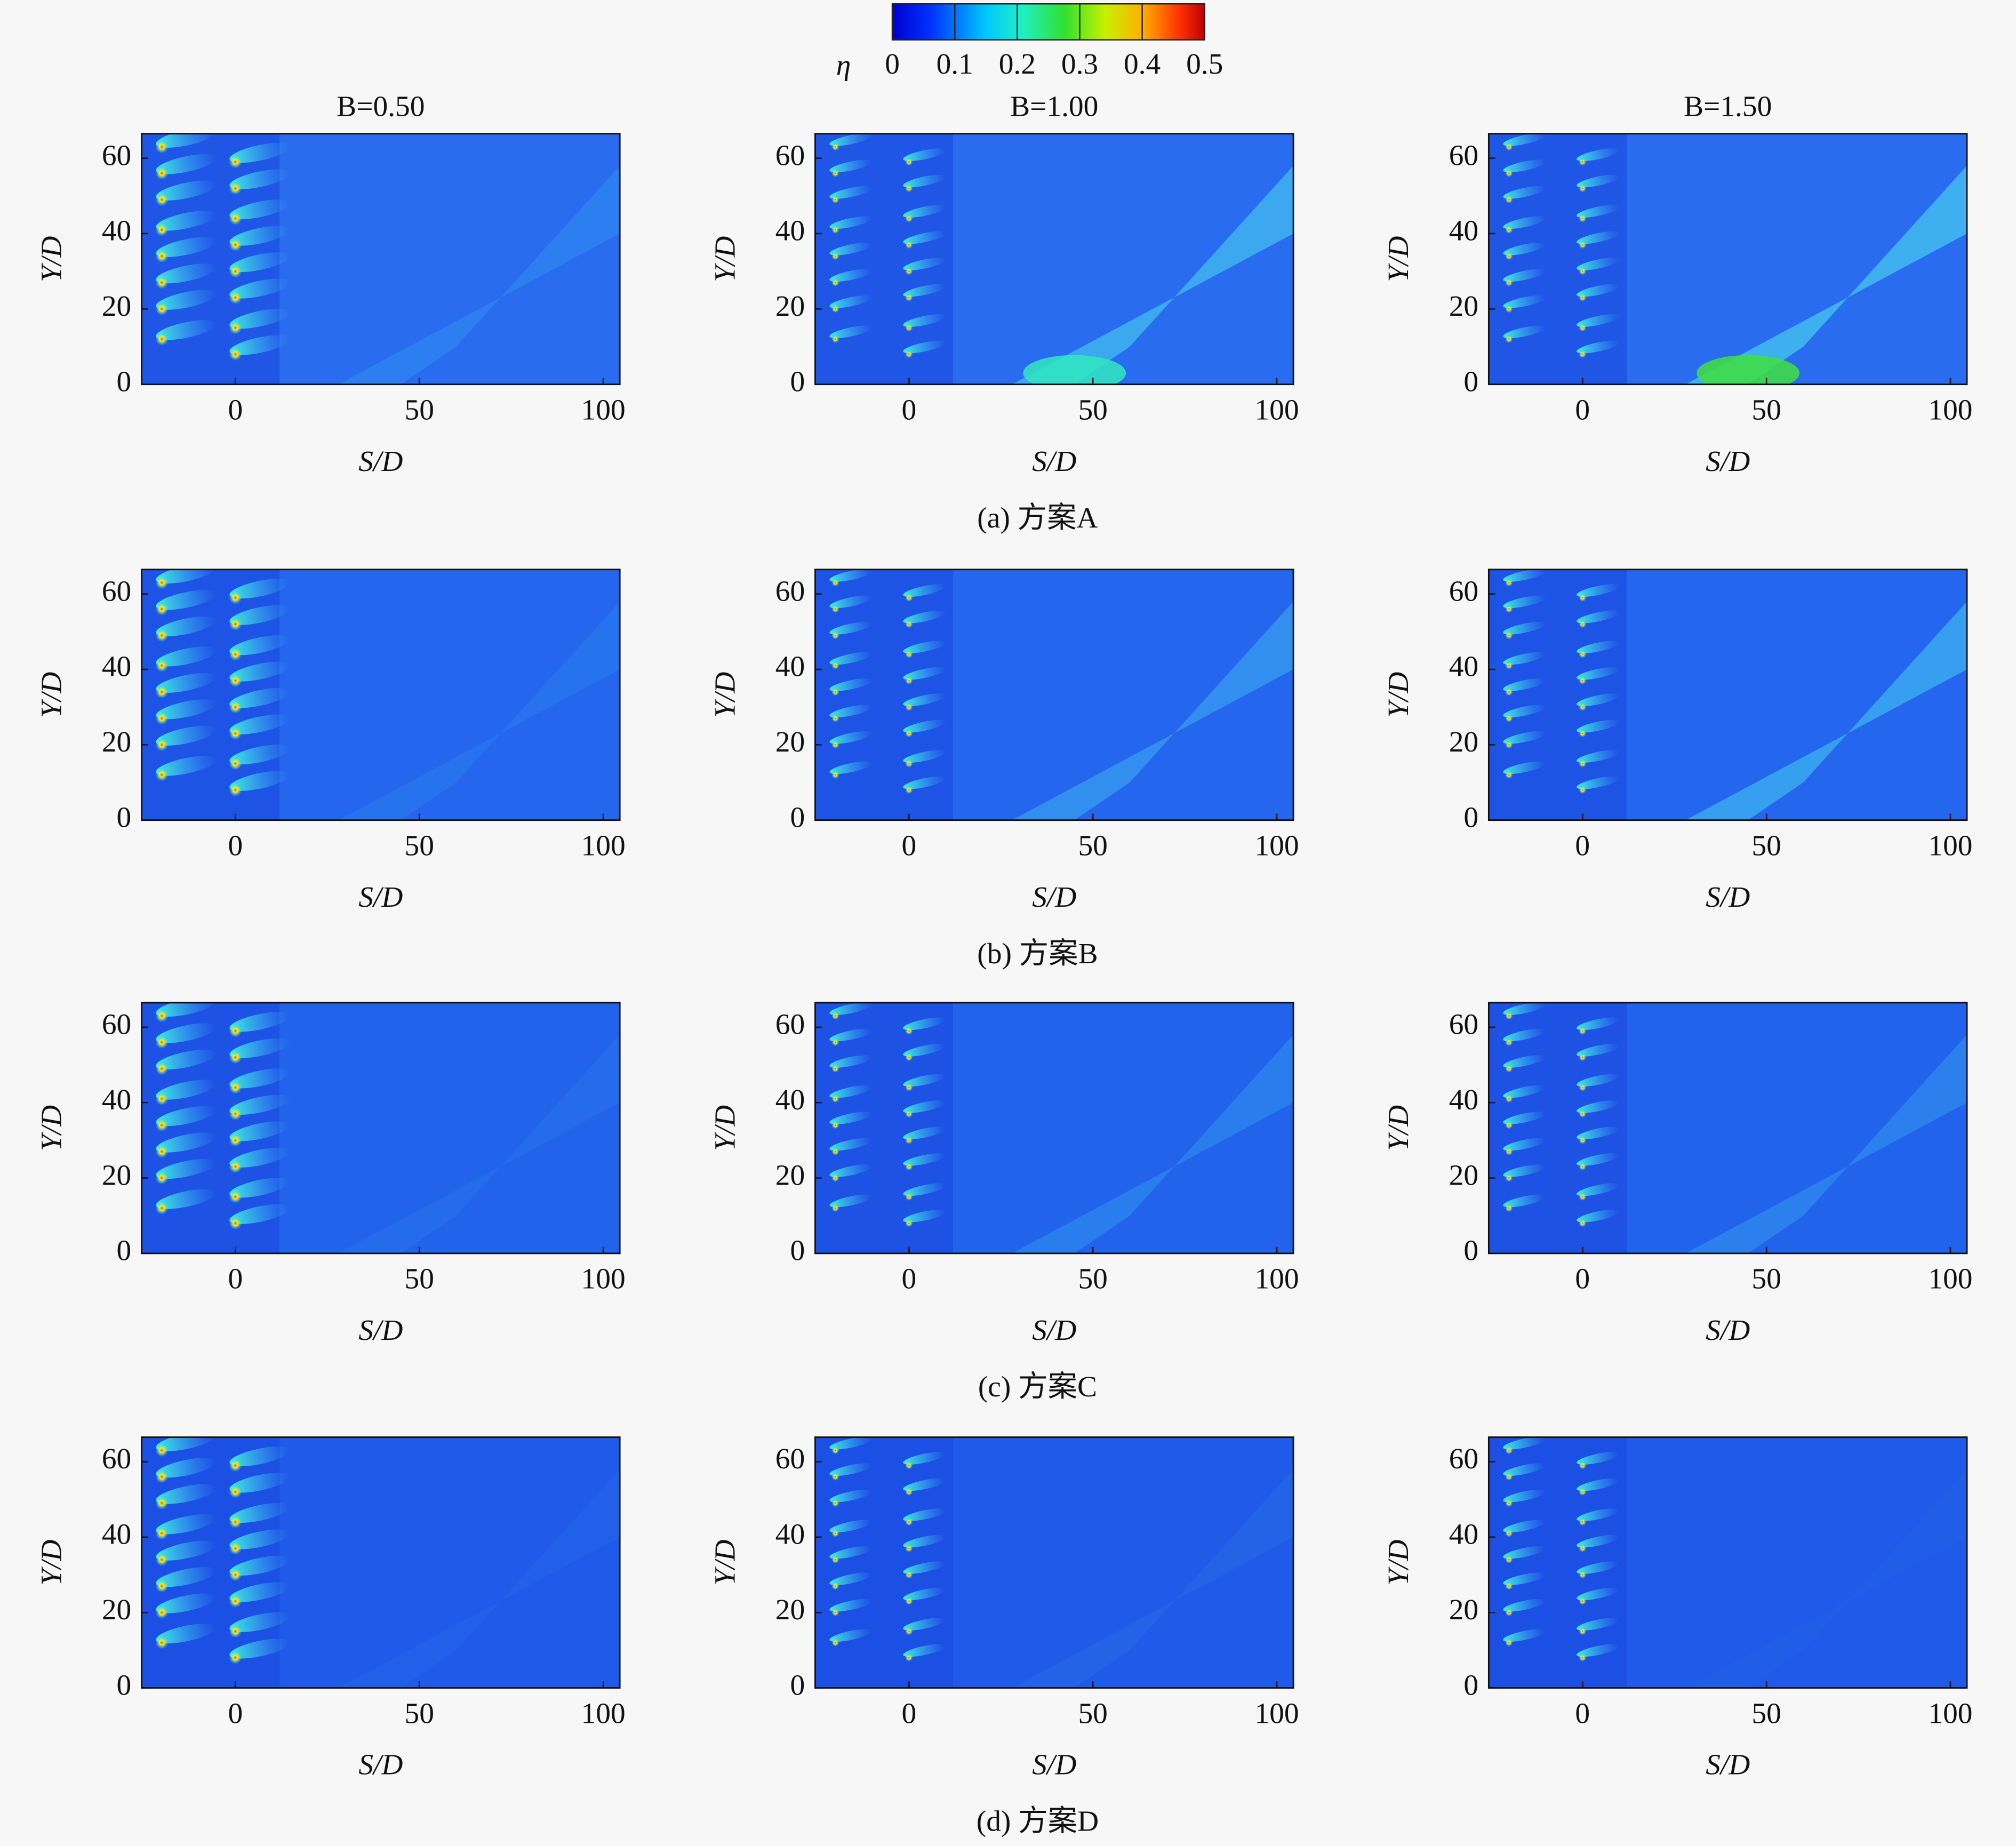 The height and width of the screenshot is (1846, 2016). I want to click on caption: (b) 方案B, so click(1037, 953).